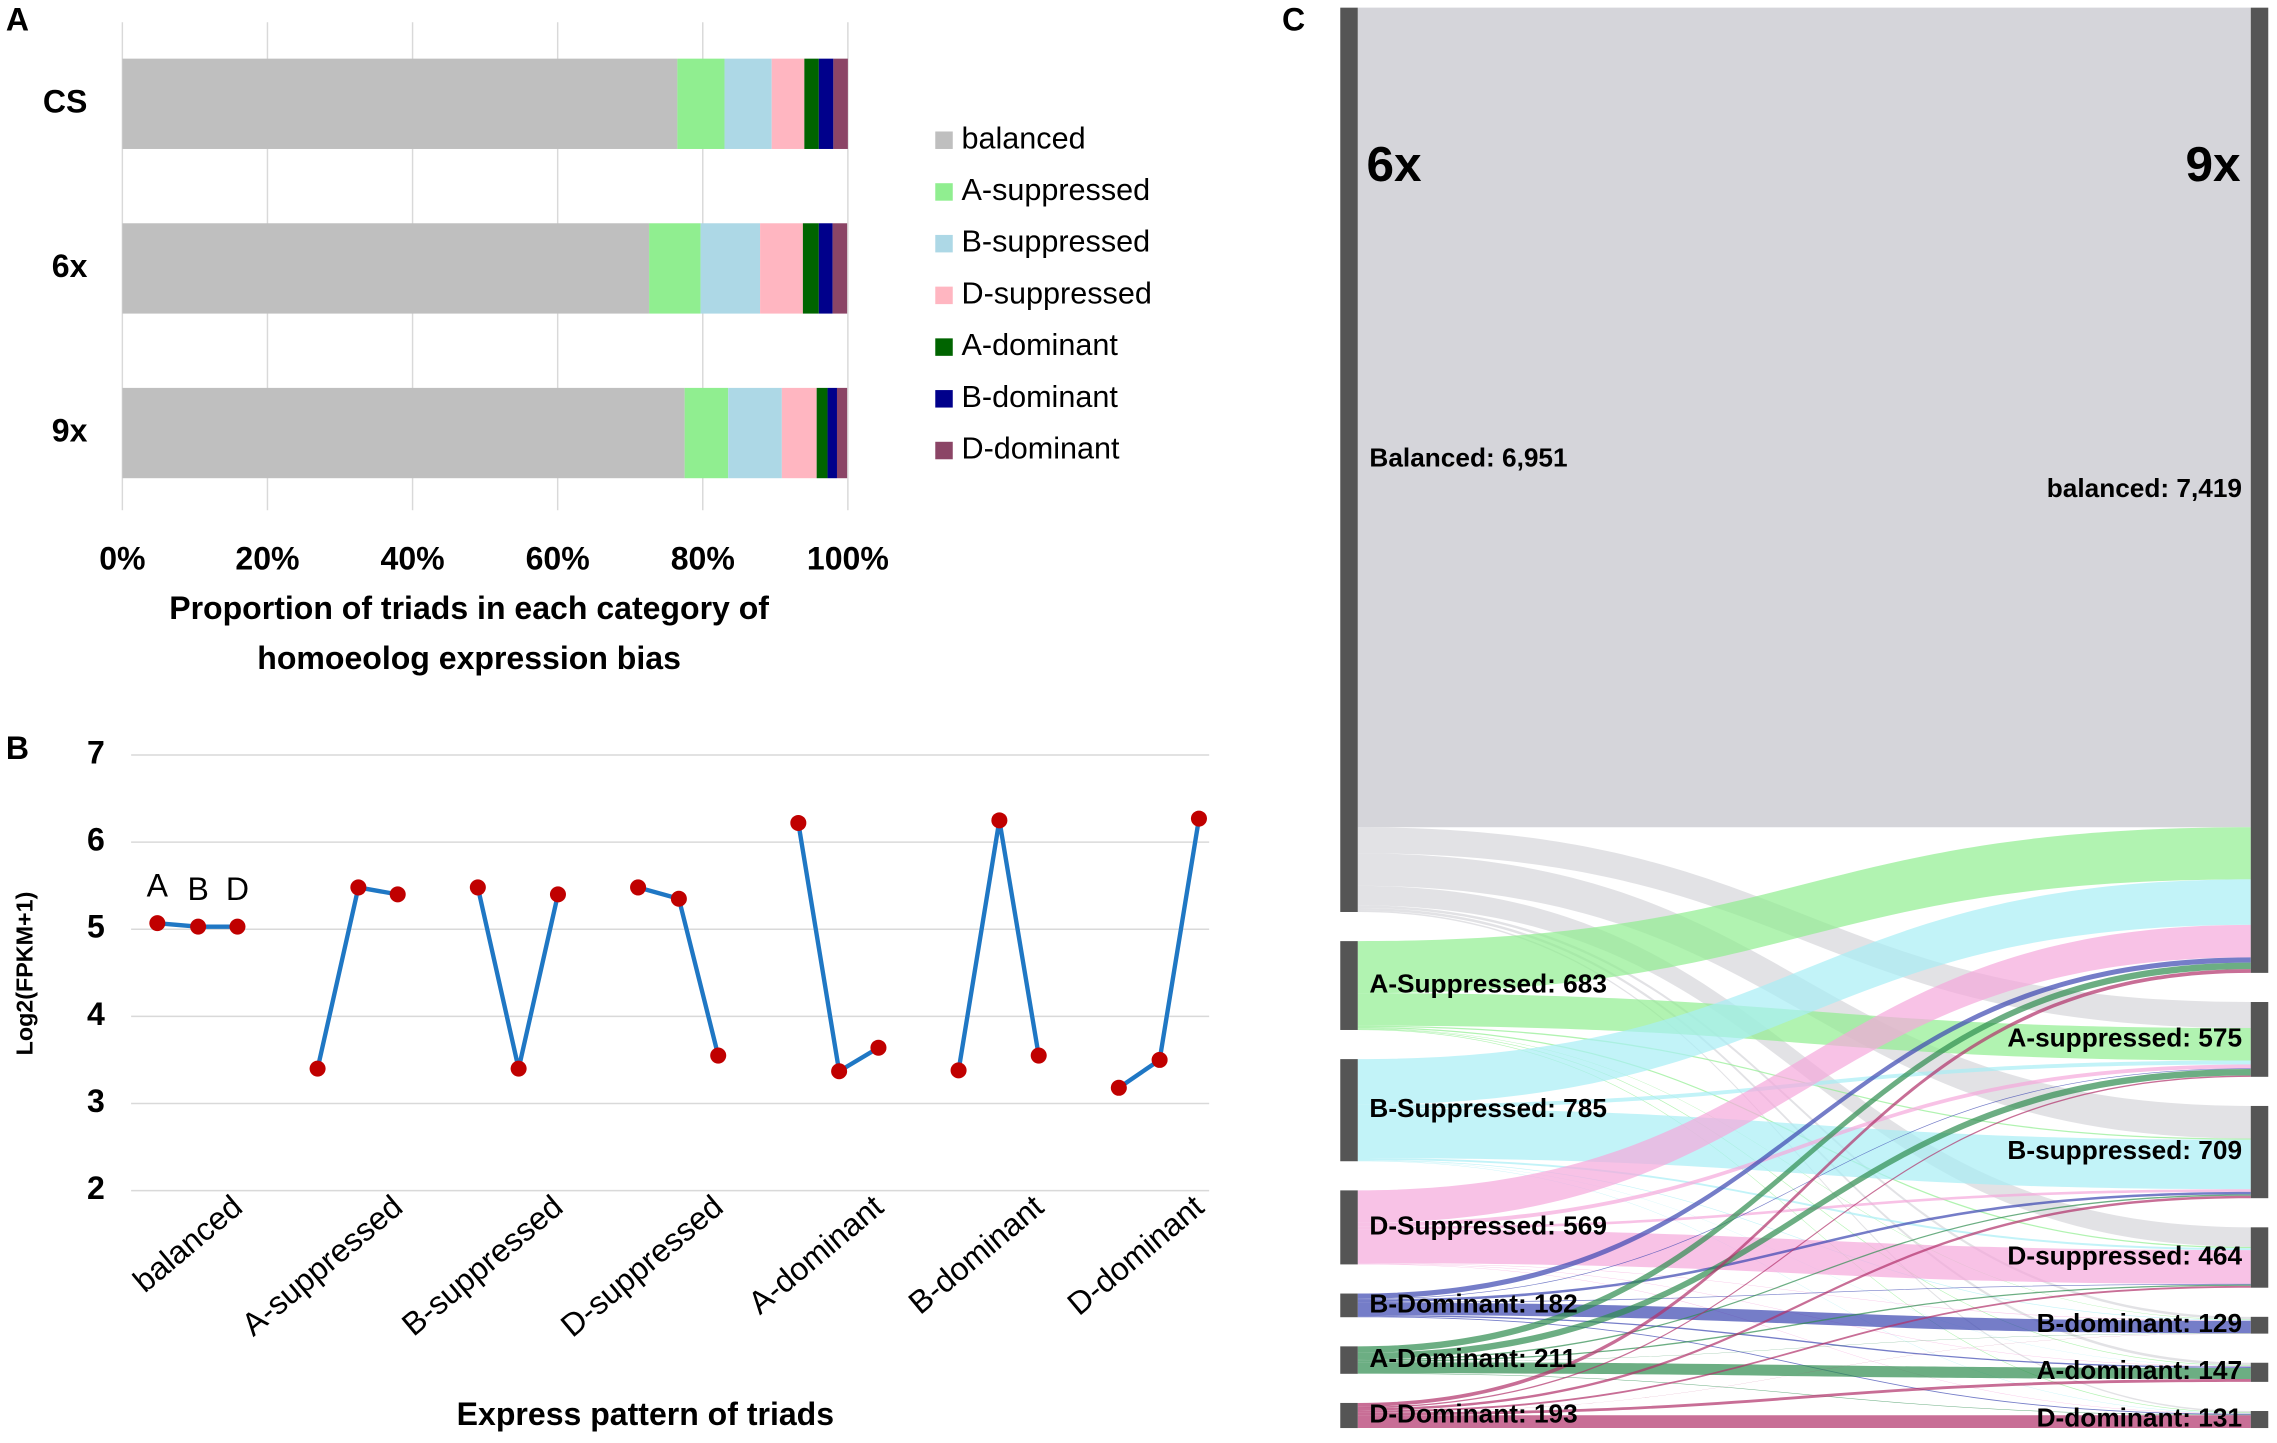  What do you see at coordinates (469, 658) in the screenshot?
I see `x-axis-title: homoeolog expression bias` at bounding box center [469, 658].